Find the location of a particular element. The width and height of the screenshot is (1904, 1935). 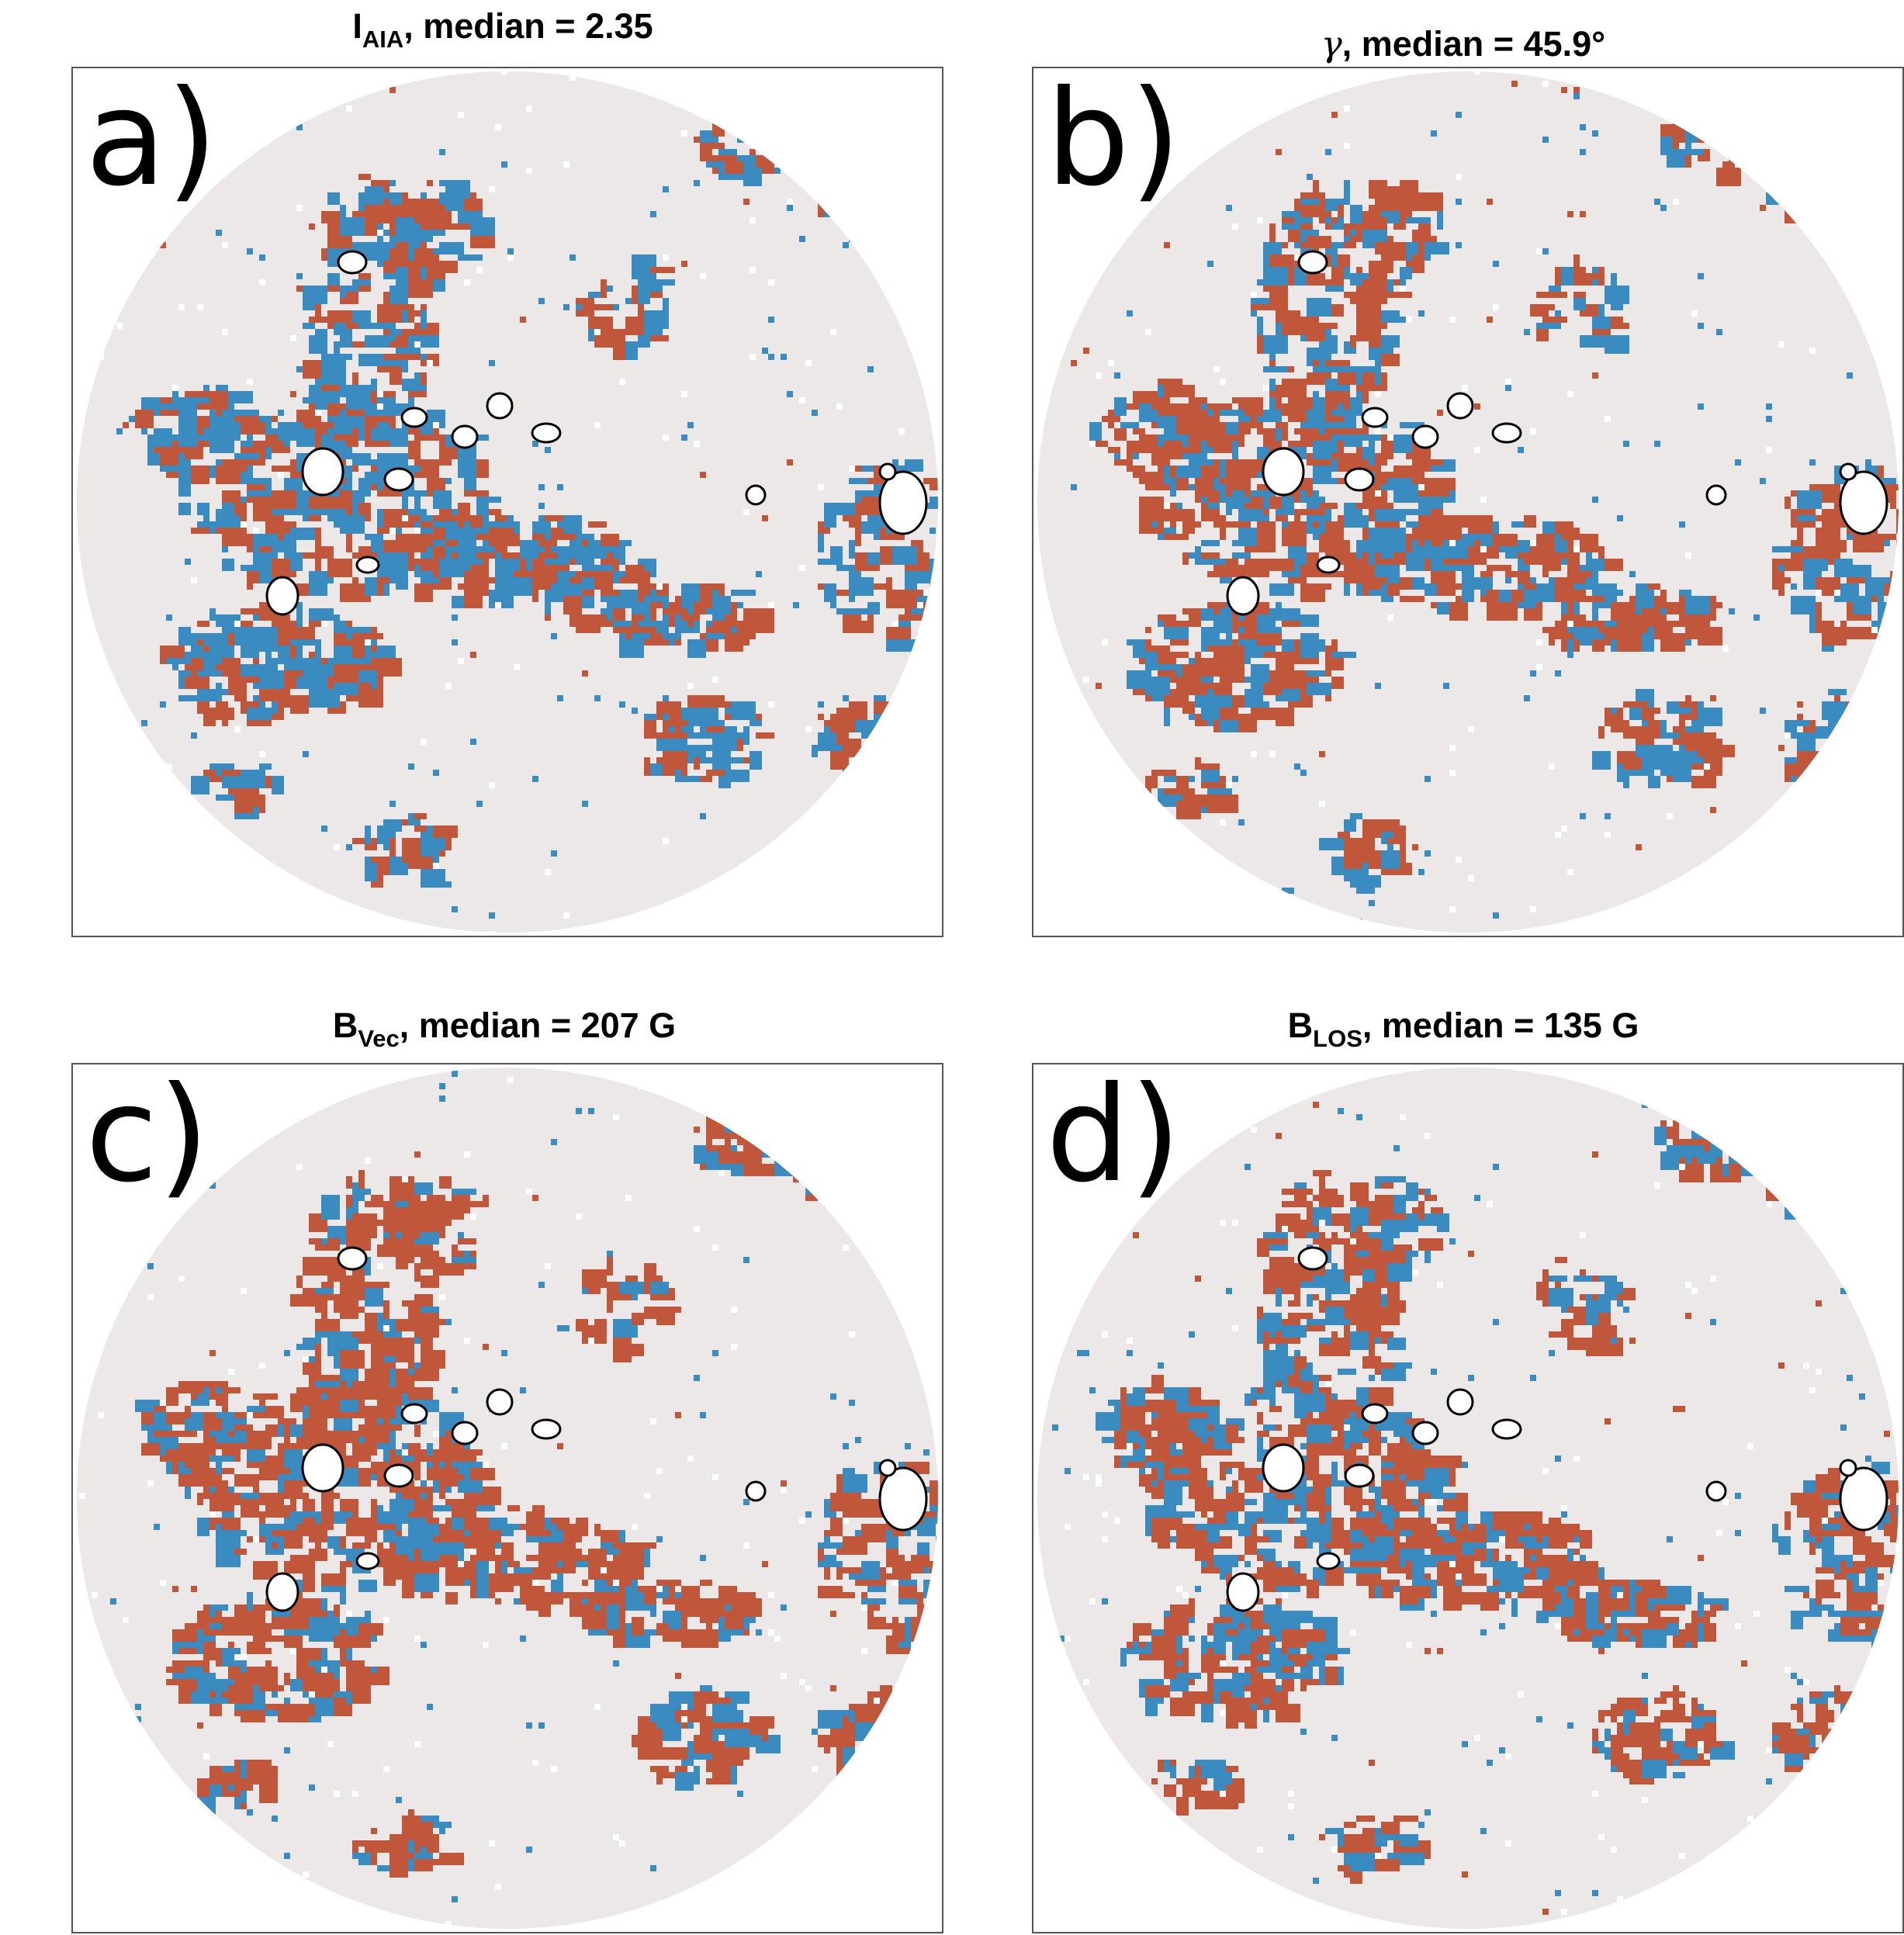

panel-c-label: c) is located at coordinates (147, 1135).